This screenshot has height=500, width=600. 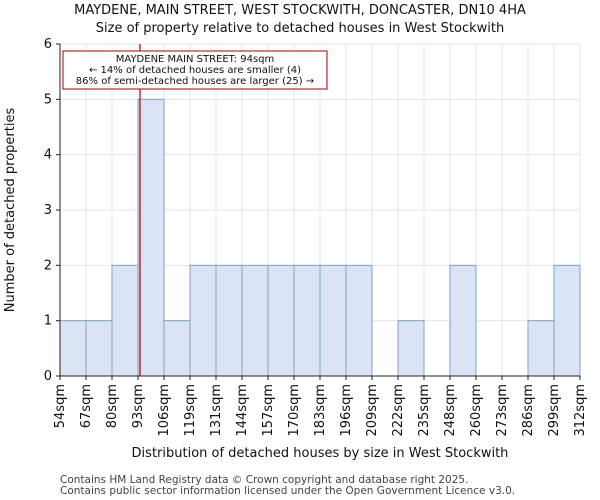 What do you see at coordinates (294, 410) in the screenshot?
I see `x-tick-label: 170sqm` at bounding box center [294, 410].